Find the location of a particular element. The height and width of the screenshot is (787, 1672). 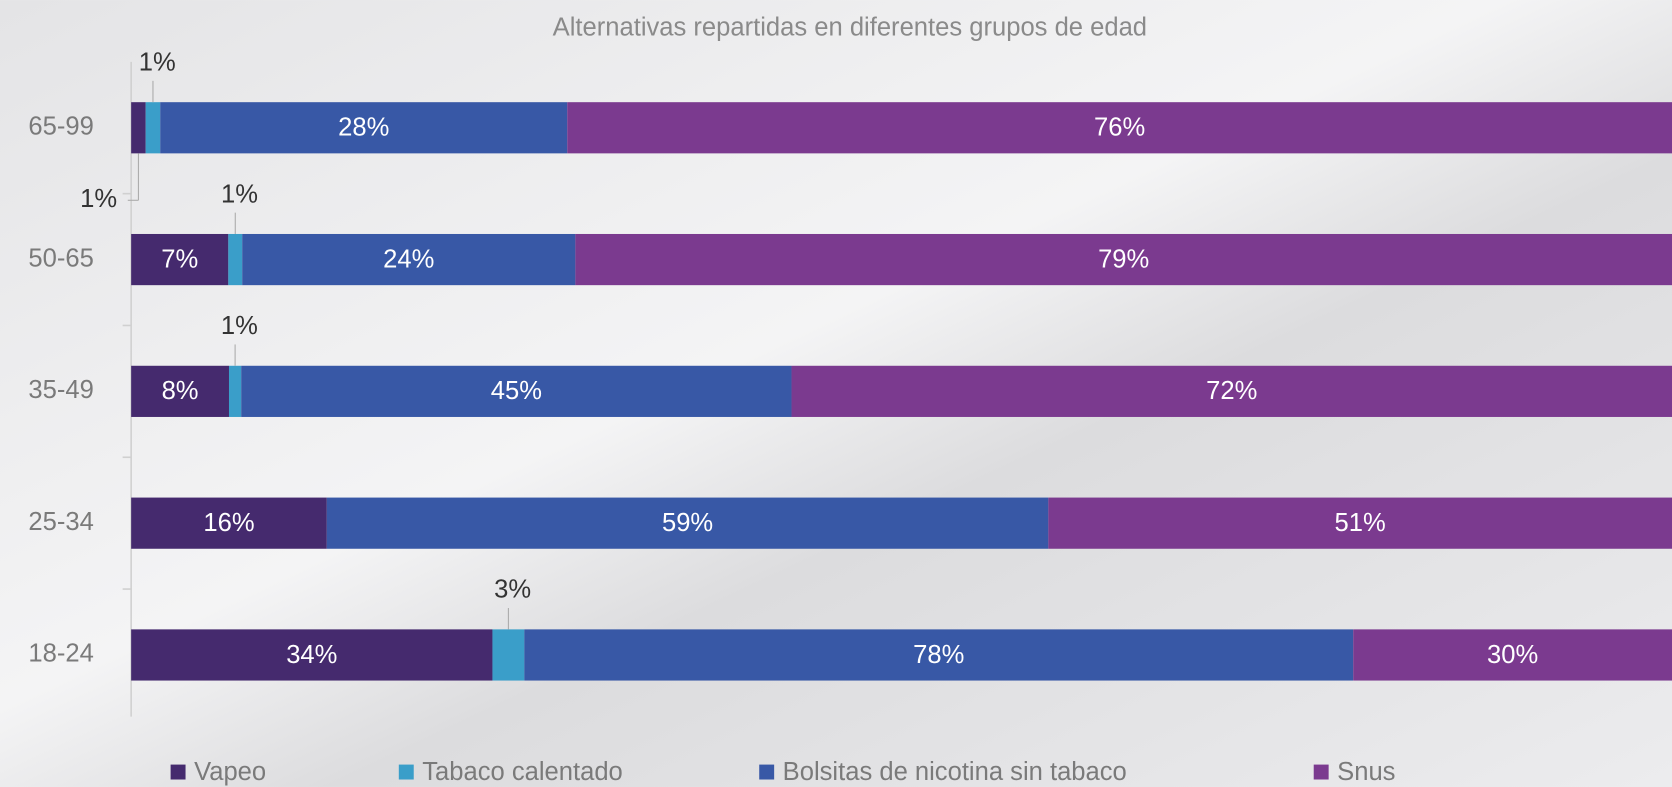

data-label: 76% is located at coordinates (1119, 128).